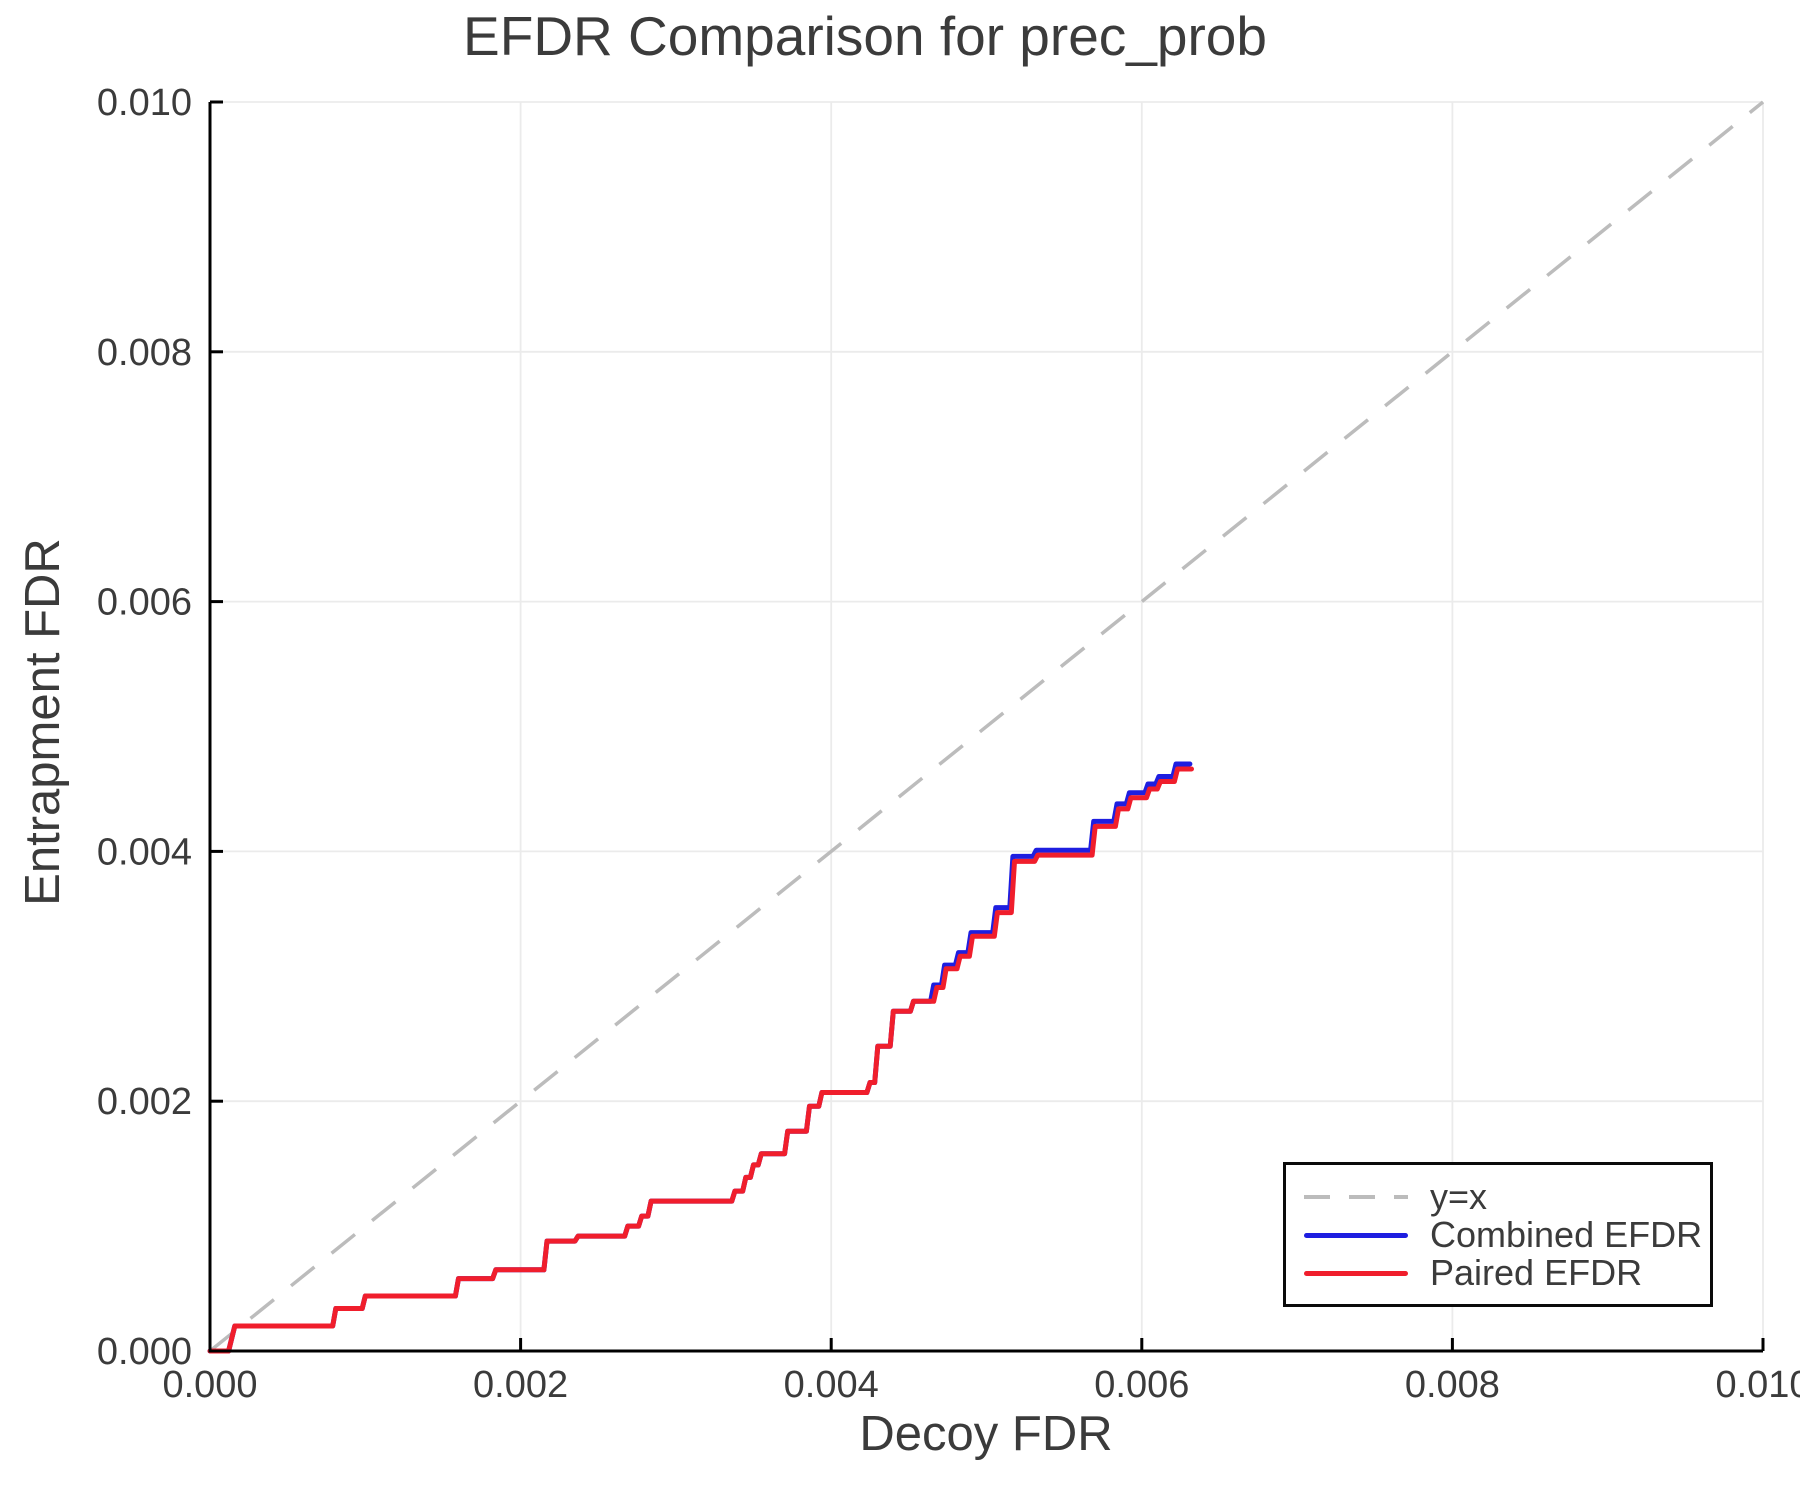 The image size is (1800, 1500). I want to click on legend: y=x Combined EFDR Paired EFDR, so click(1498, 1234).